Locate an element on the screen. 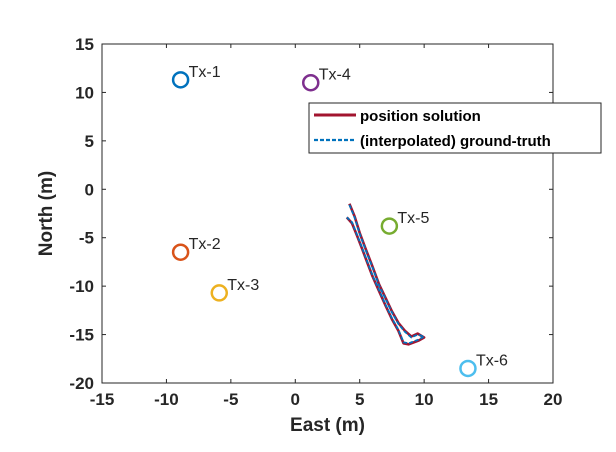 The image size is (616, 452). transmitter-label-tx-2: Tx-2 is located at coordinates (205, 244).